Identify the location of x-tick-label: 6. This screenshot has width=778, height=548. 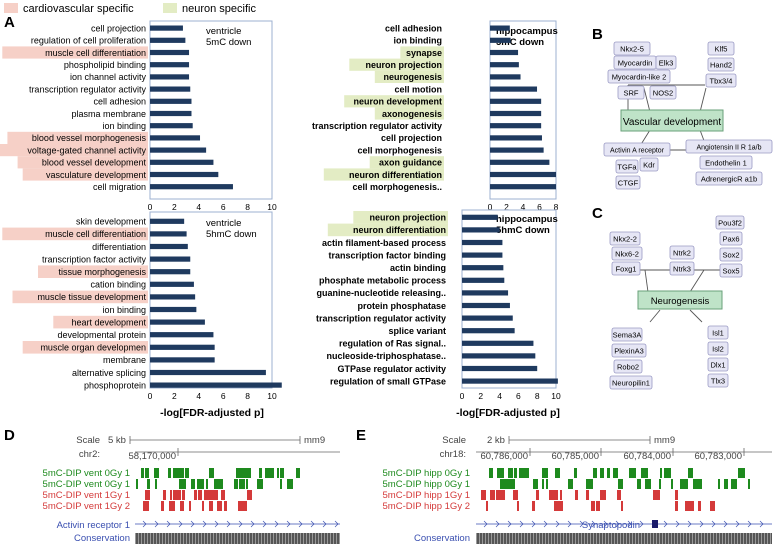
(518, 396).